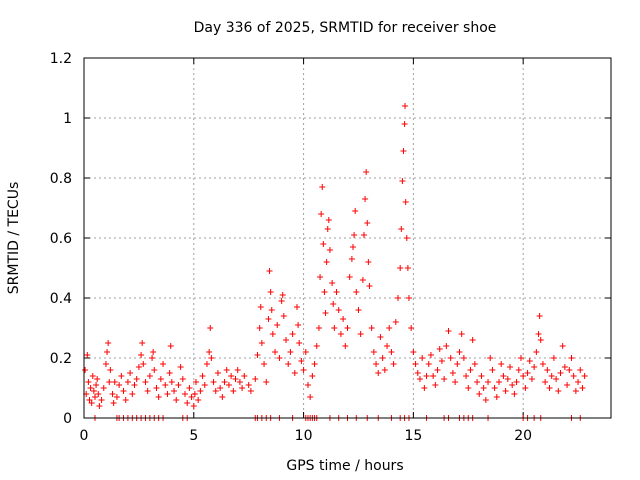 Image resolution: width=640 pixels, height=480 pixels. What do you see at coordinates (413, 436) in the screenshot?
I see `x-tick-label: 15` at bounding box center [413, 436].